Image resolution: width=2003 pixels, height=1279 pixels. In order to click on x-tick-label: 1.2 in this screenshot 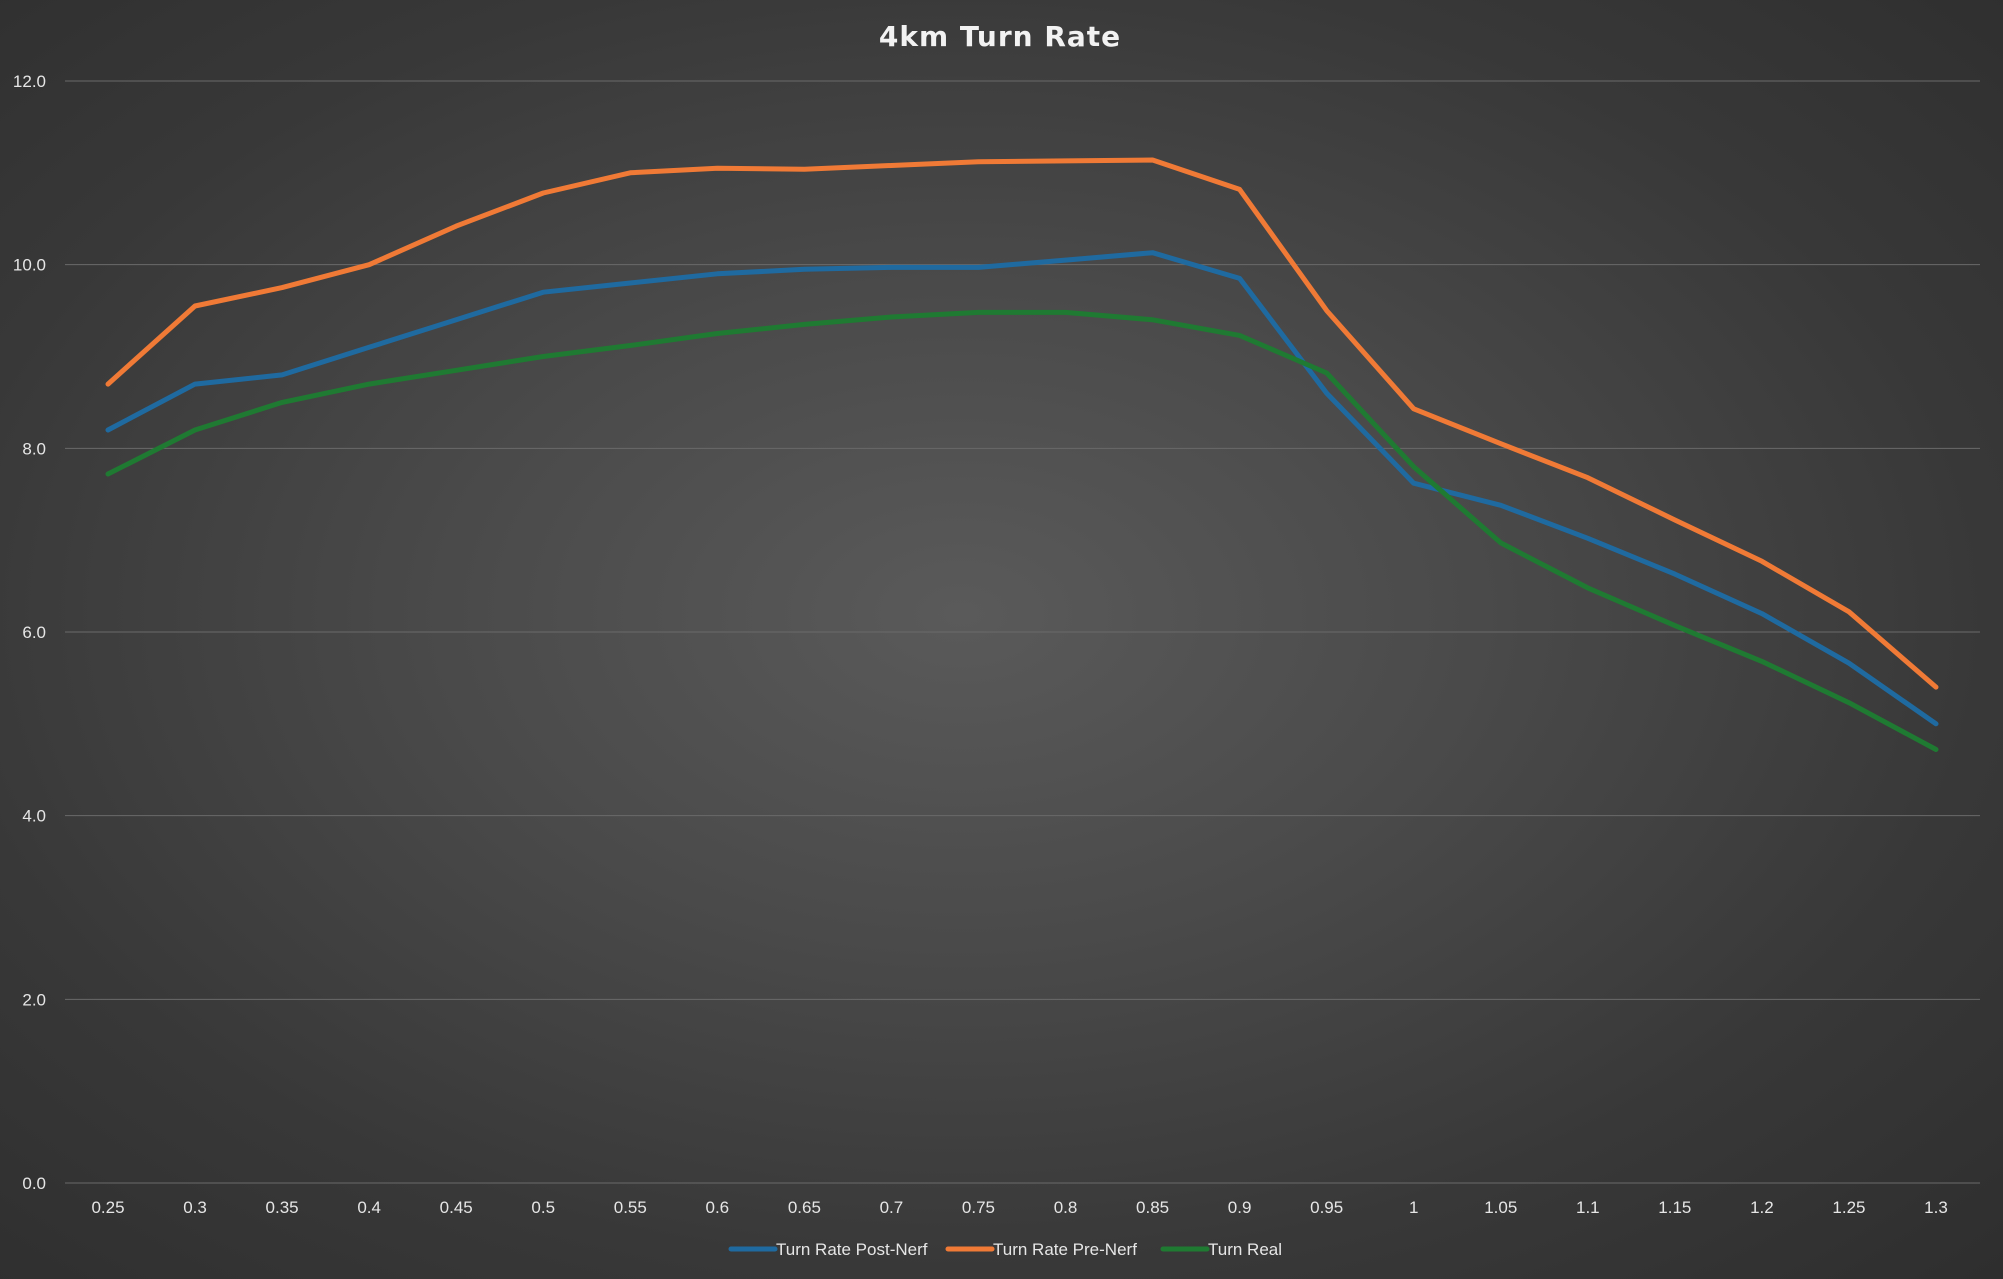, I will do `click(1762, 1207)`.